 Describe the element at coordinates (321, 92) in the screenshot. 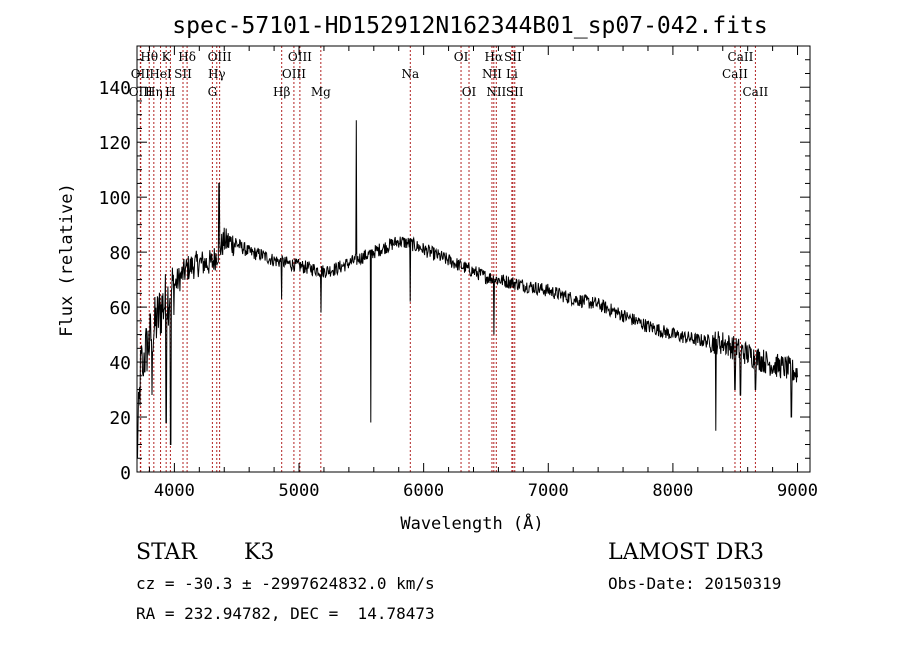

I see `line-marker-label: Mg` at that location.